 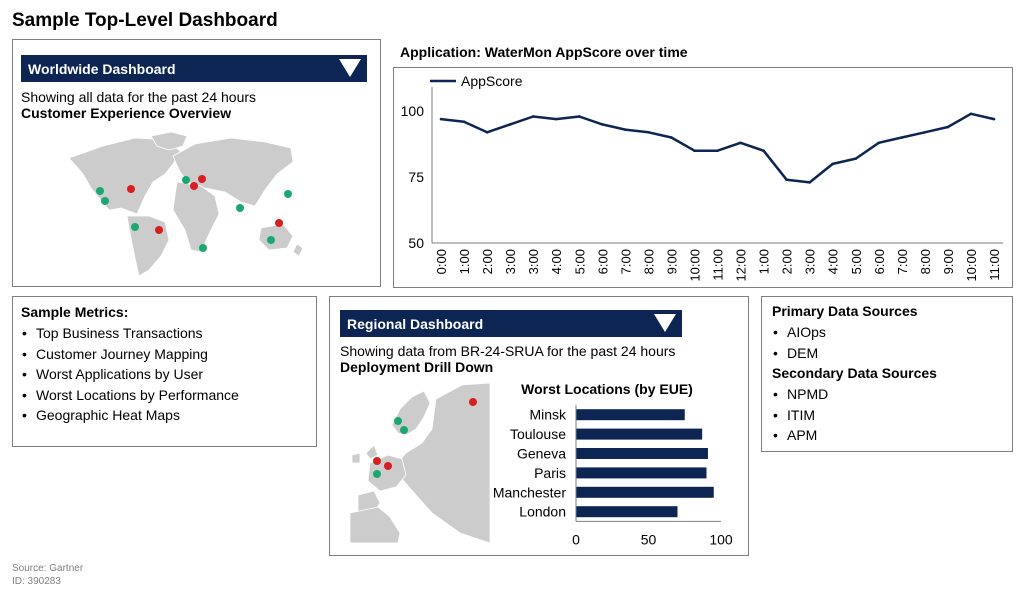 I want to click on worldwide-section-title: Customer Experience Overview, so click(x=126, y=113).